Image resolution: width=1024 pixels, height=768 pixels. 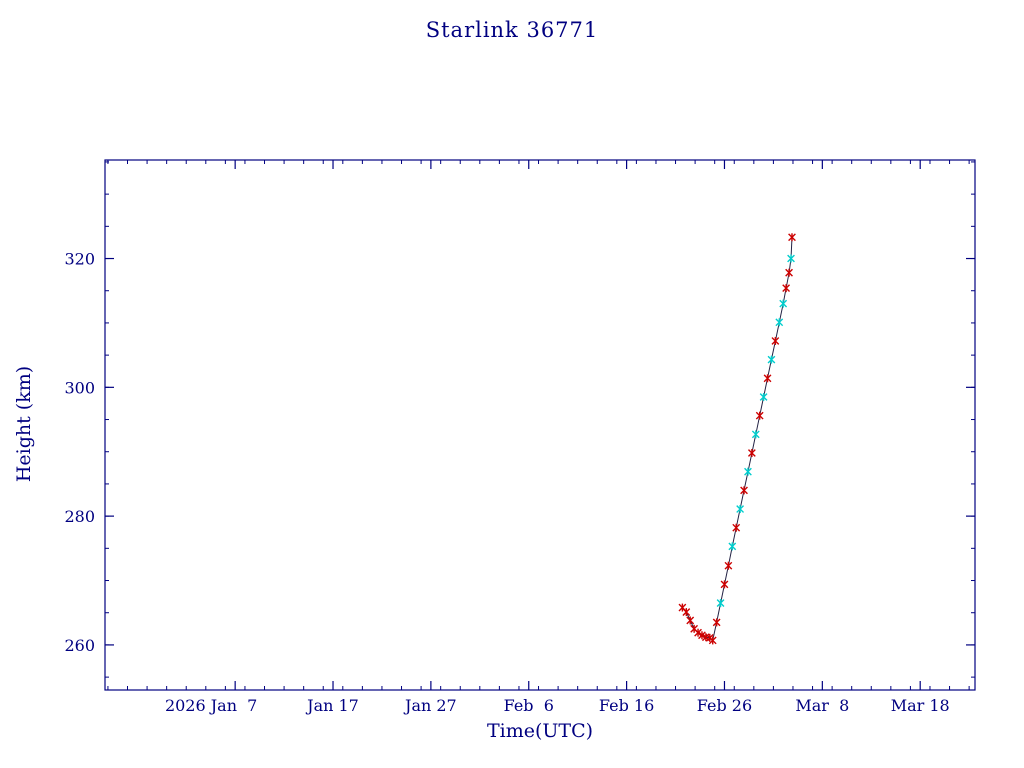 What do you see at coordinates (540, 731) in the screenshot?
I see `x-axis-label: Time(UTC)` at bounding box center [540, 731].